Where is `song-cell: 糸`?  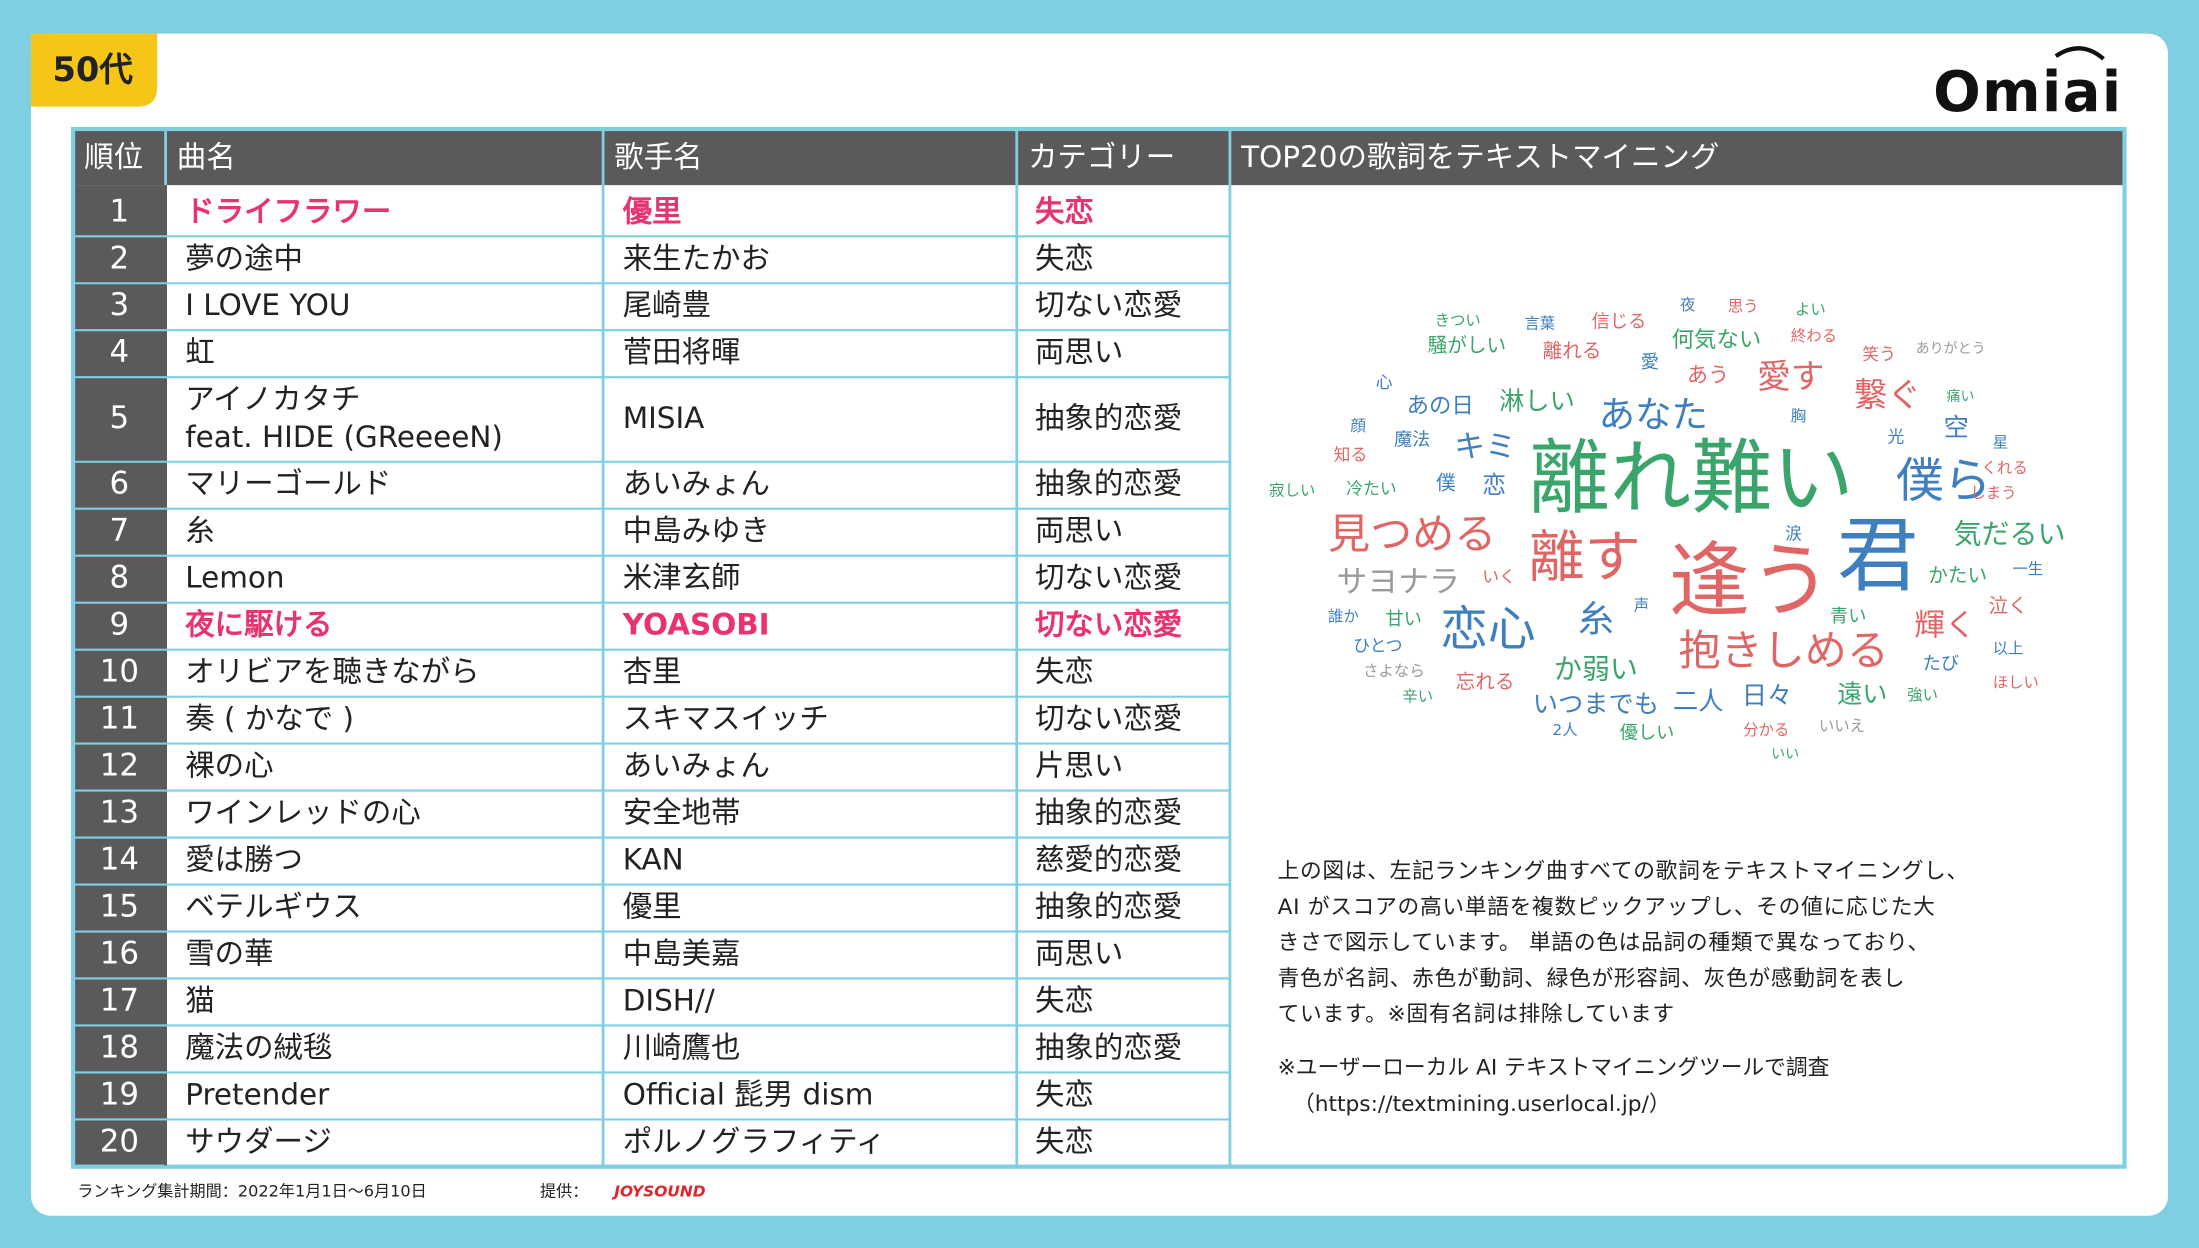
song-cell: 糸 is located at coordinates (199, 531).